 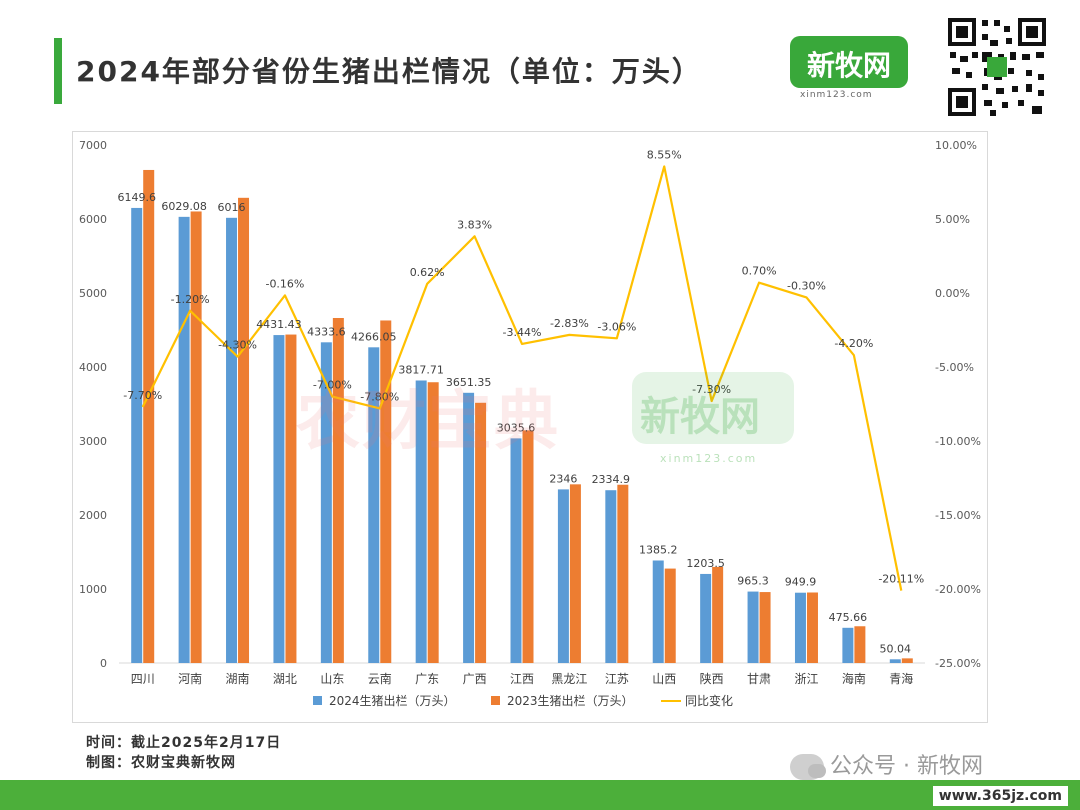 What do you see at coordinates (712, 678) in the screenshot?
I see `x-tick-label: 陕西` at bounding box center [712, 678].